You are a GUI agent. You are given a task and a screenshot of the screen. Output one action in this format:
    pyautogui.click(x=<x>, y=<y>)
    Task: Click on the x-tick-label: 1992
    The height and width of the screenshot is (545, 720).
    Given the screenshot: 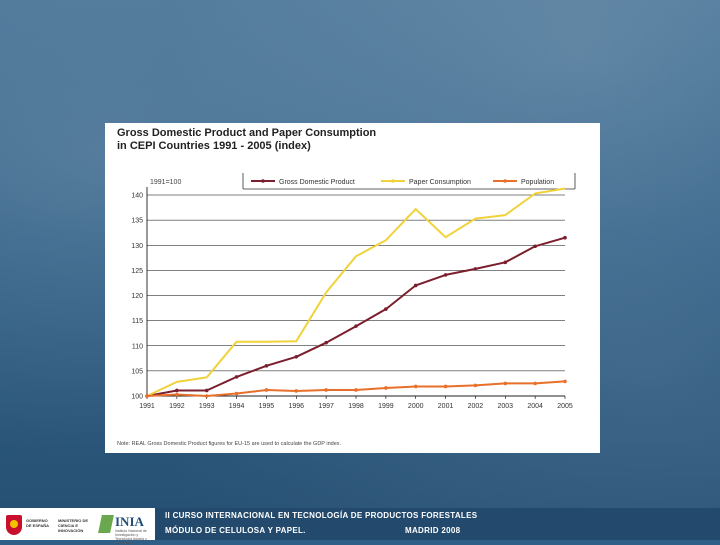 What is the action you would take?
    pyautogui.click(x=177, y=406)
    